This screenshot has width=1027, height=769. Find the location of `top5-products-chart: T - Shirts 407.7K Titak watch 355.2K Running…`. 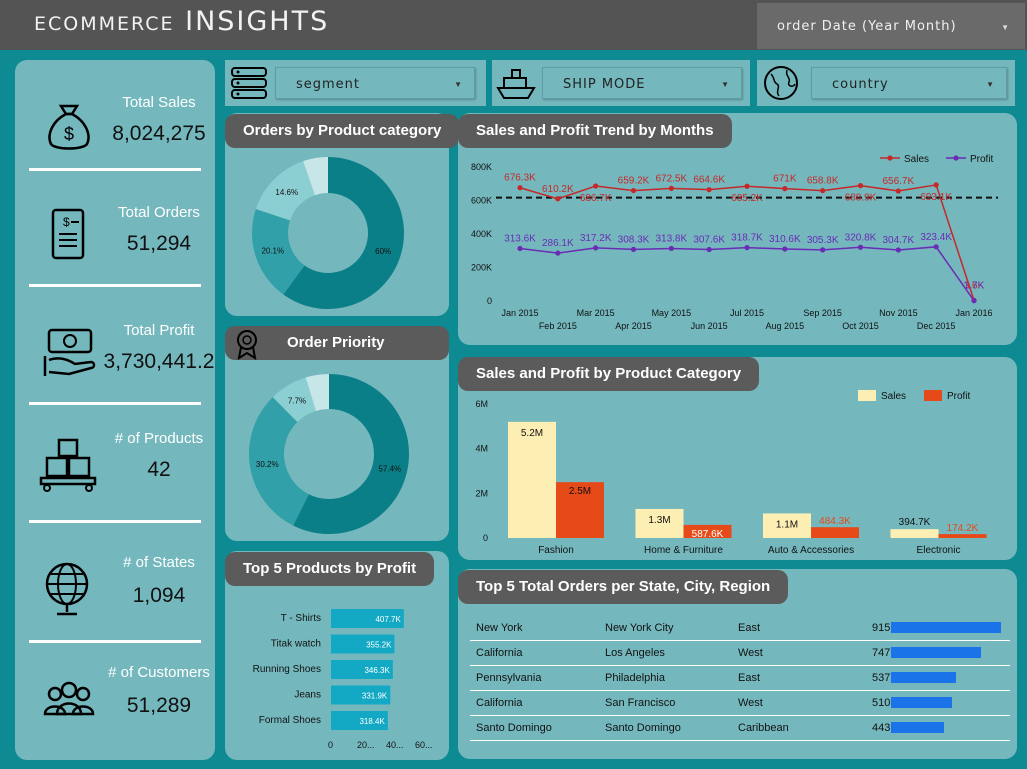

top5-products-chart: T - Shirts 407.7K Titak watch 355.2K Running… is located at coordinates (343, 679).